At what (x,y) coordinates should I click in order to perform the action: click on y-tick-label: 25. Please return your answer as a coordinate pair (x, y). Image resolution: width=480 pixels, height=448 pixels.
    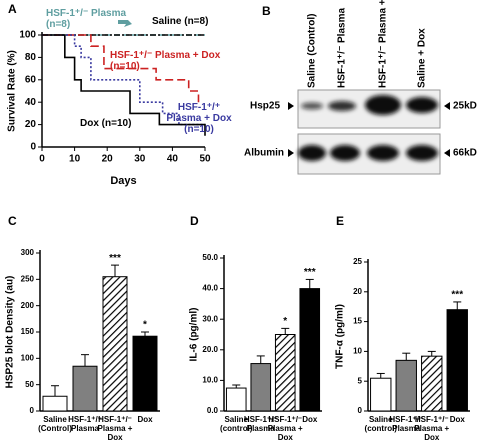
    Looking at the image, I should click on (357, 261).